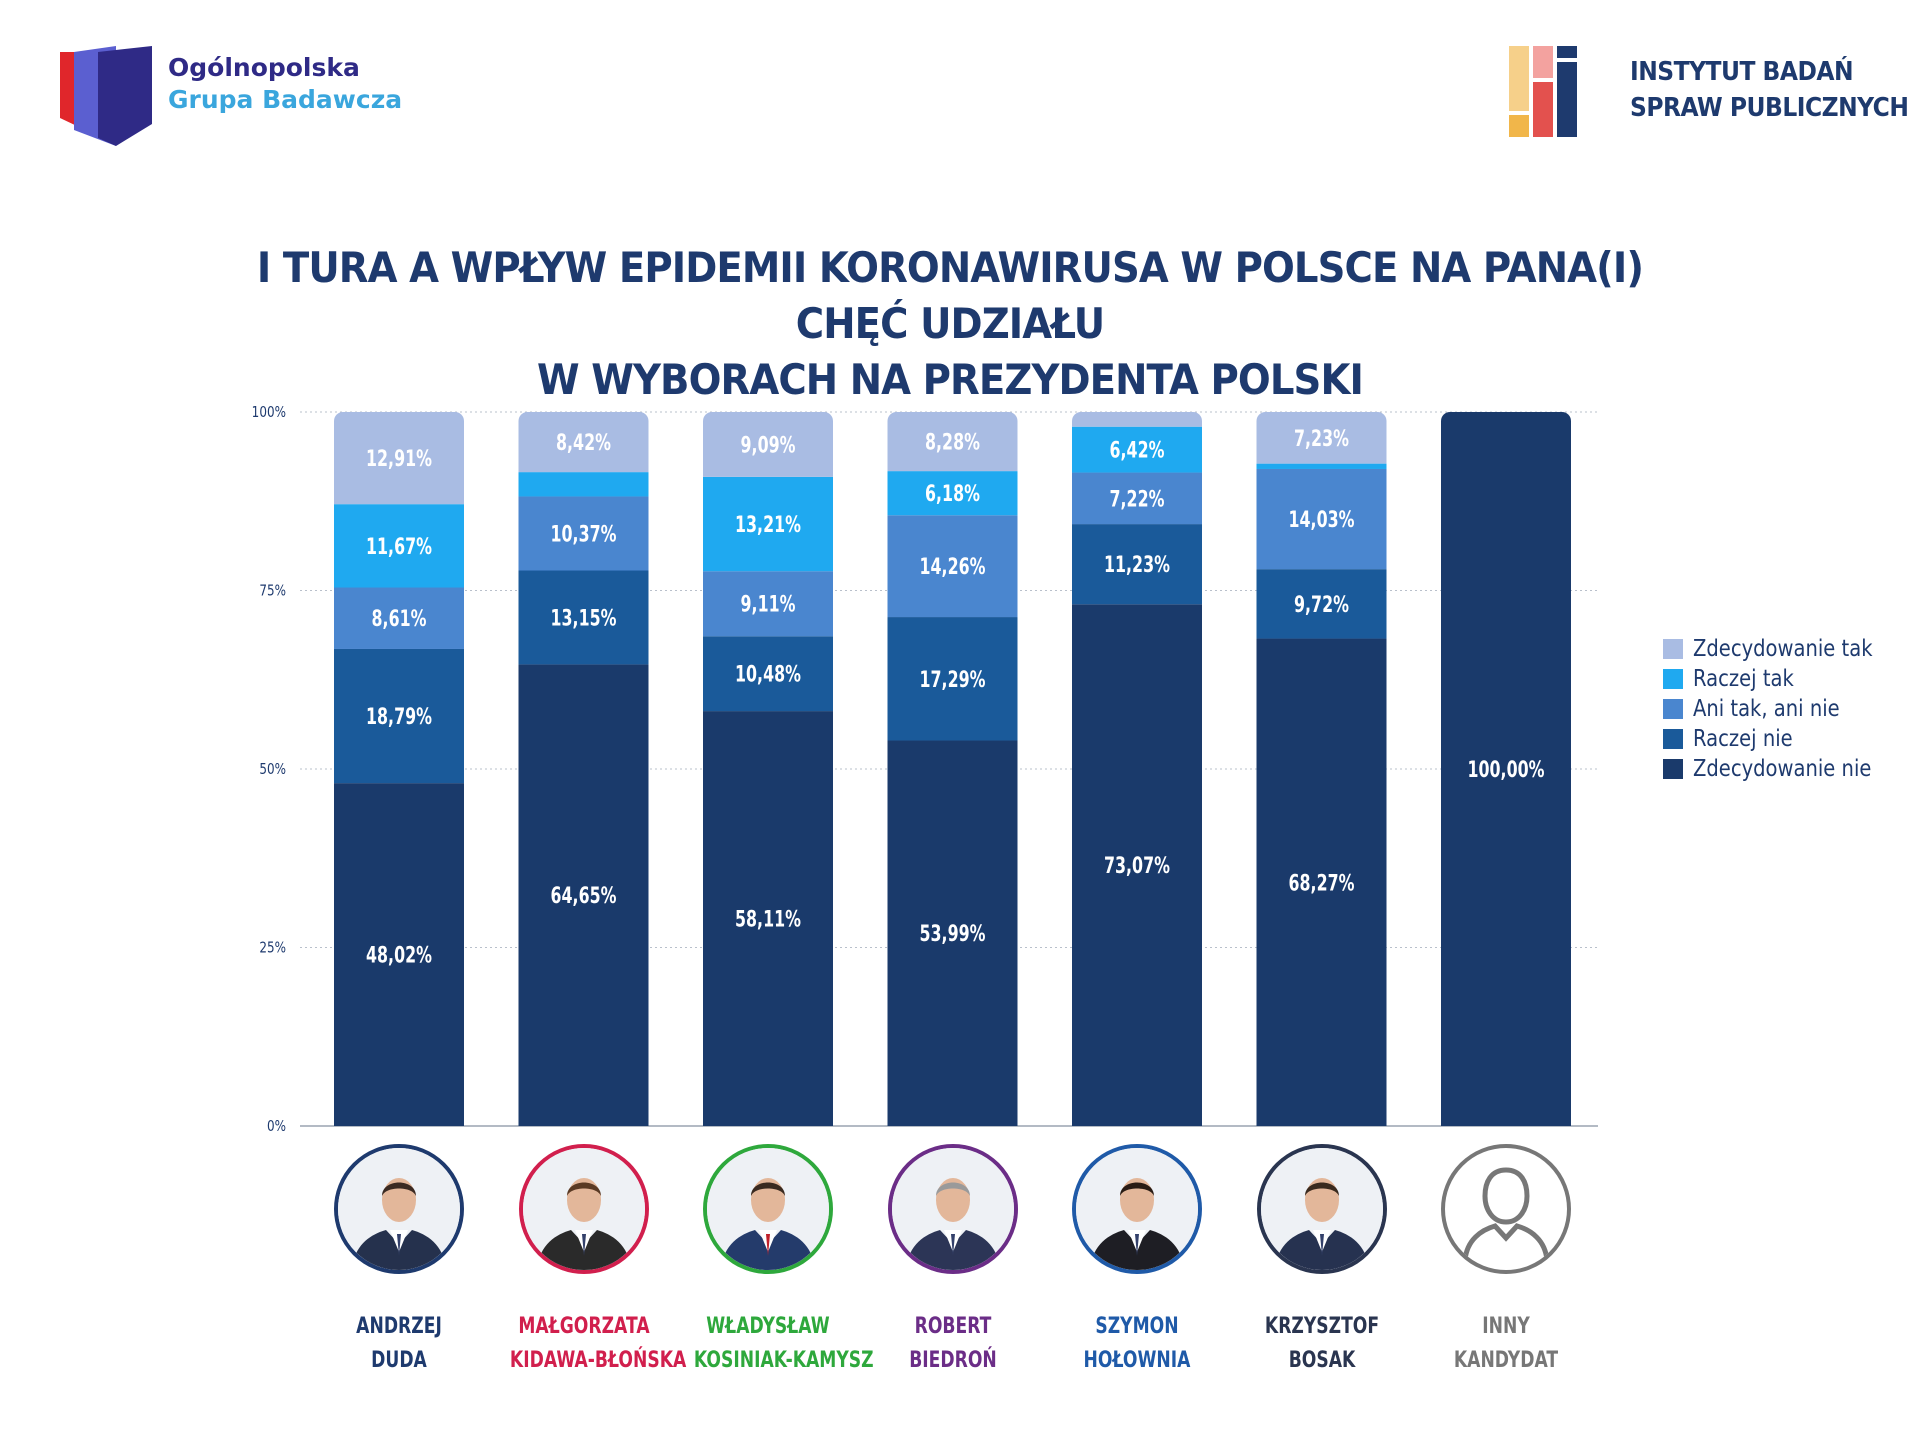 The image size is (1924, 1440). I want to click on data-label: 6,18%, so click(952, 494).